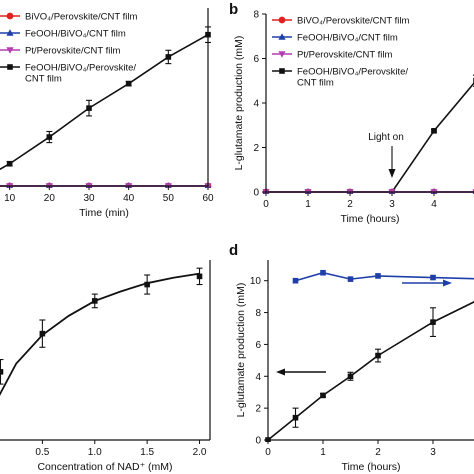  I want to click on panel-c-plot-area, so click(101, 331).